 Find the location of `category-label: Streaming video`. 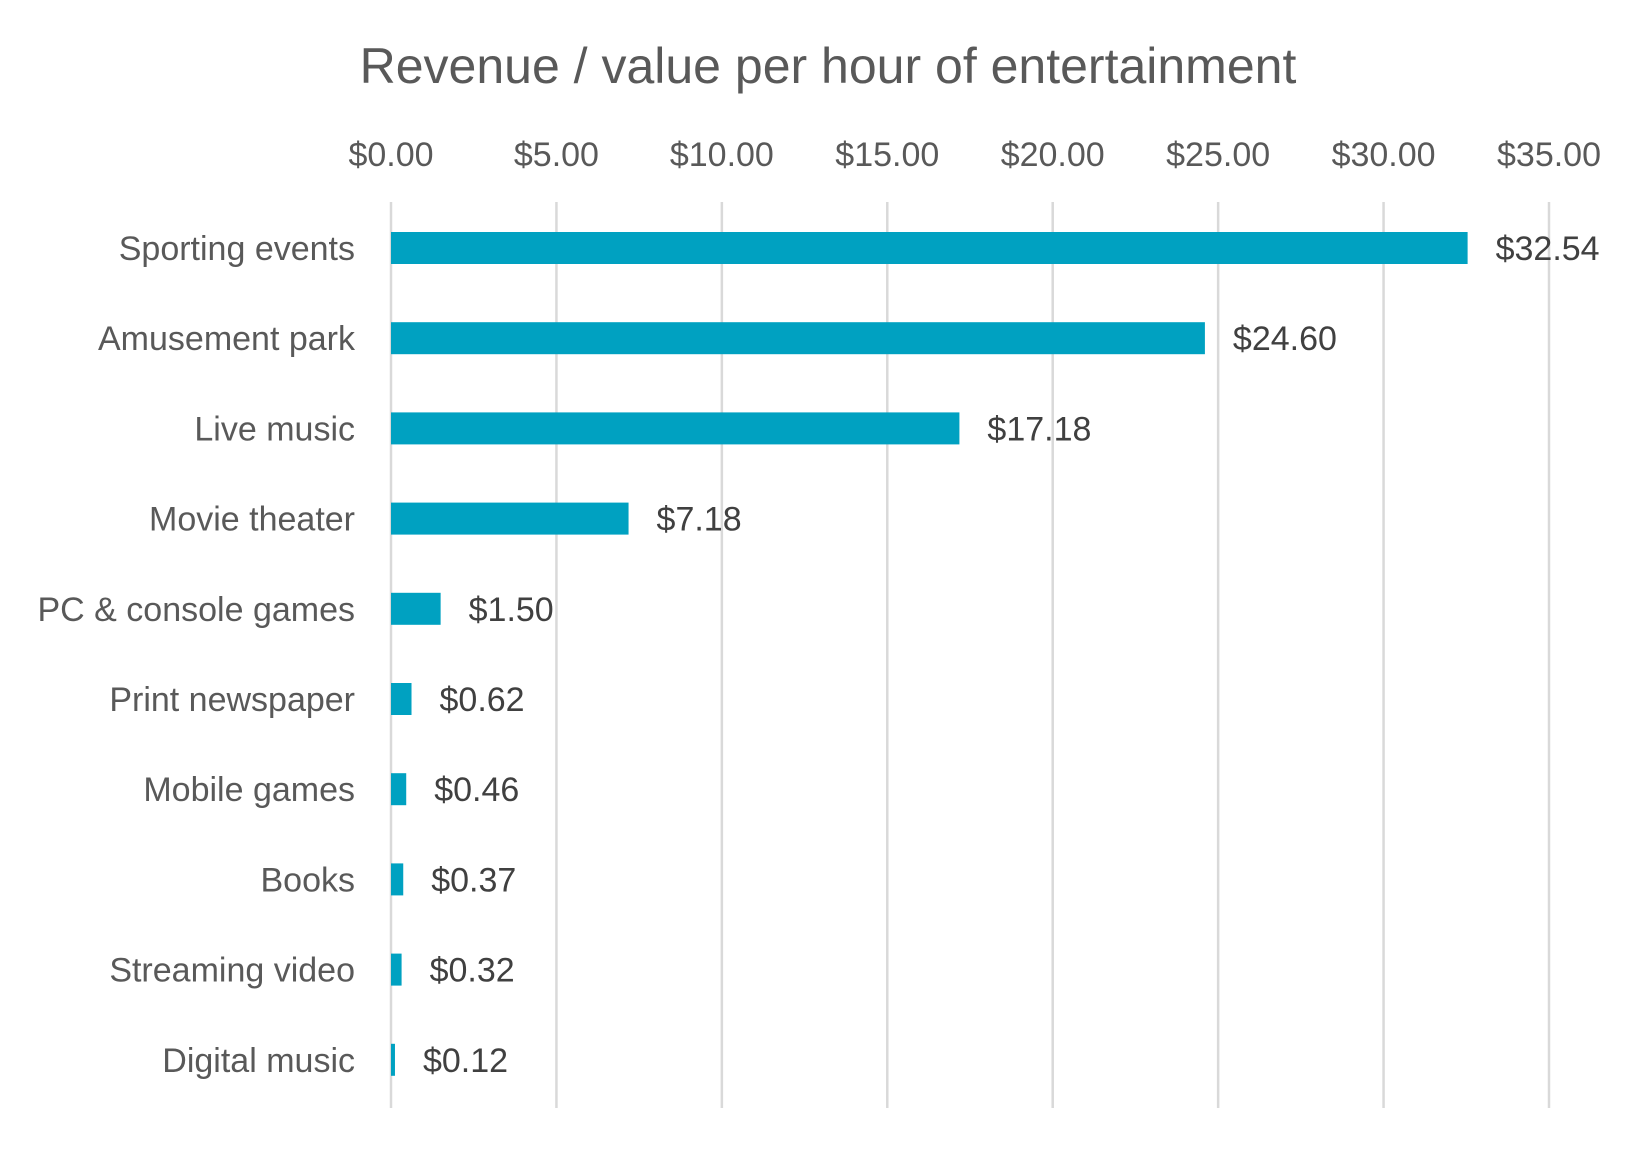

category-label: Streaming video is located at coordinates (232, 971).